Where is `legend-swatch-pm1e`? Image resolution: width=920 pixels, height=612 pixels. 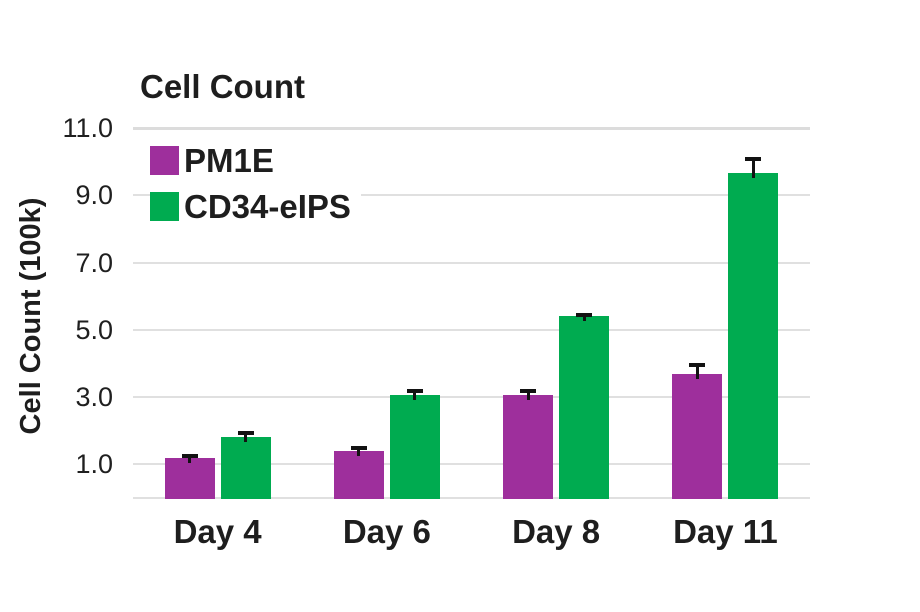
legend-swatch-pm1e is located at coordinates (164, 160).